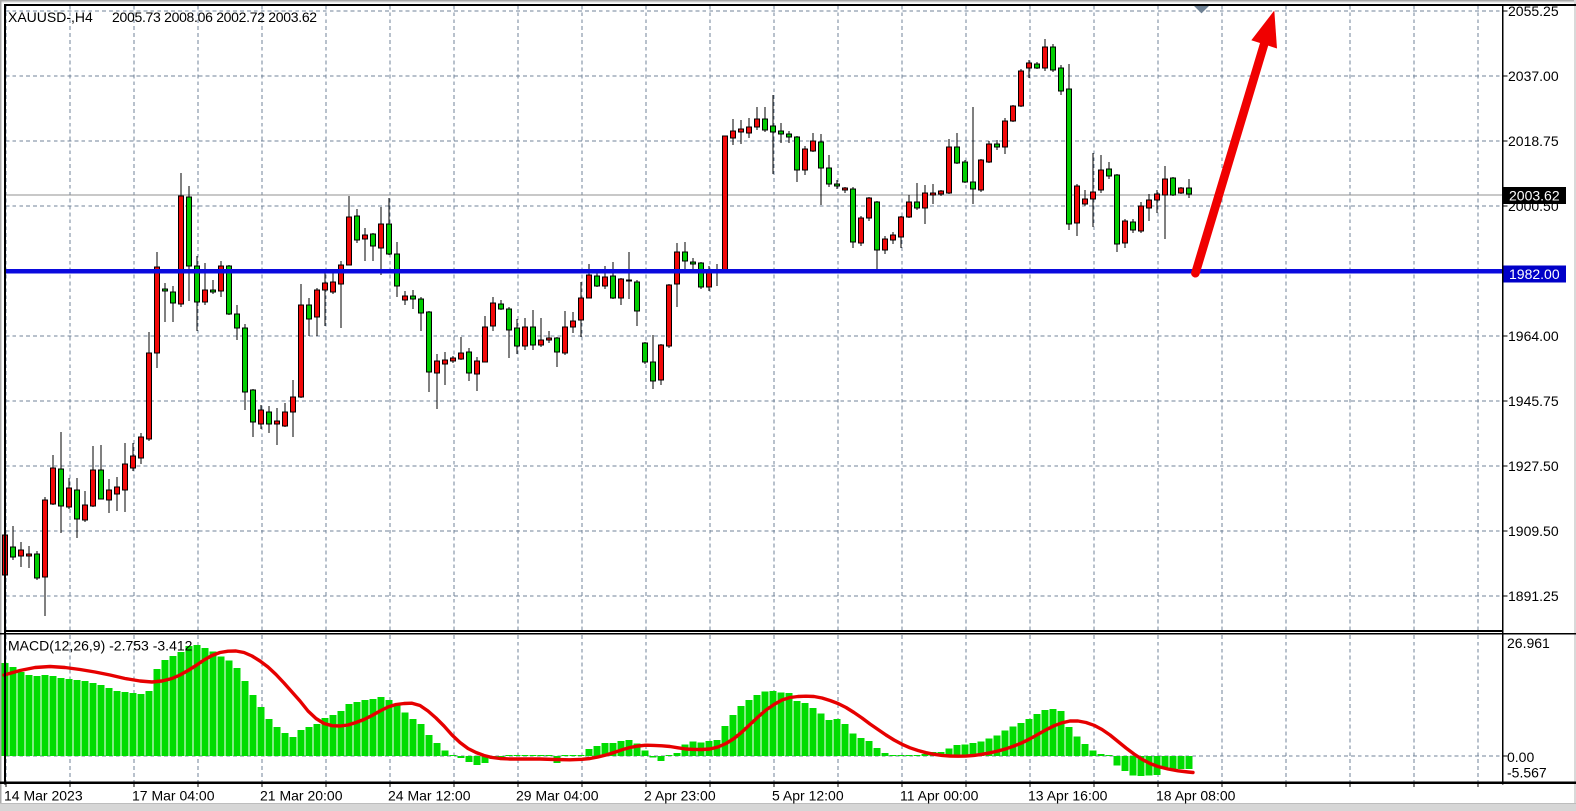 The height and width of the screenshot is (811, 1576). I want to click on svg-text: 2037.00, so click(1533, 76).